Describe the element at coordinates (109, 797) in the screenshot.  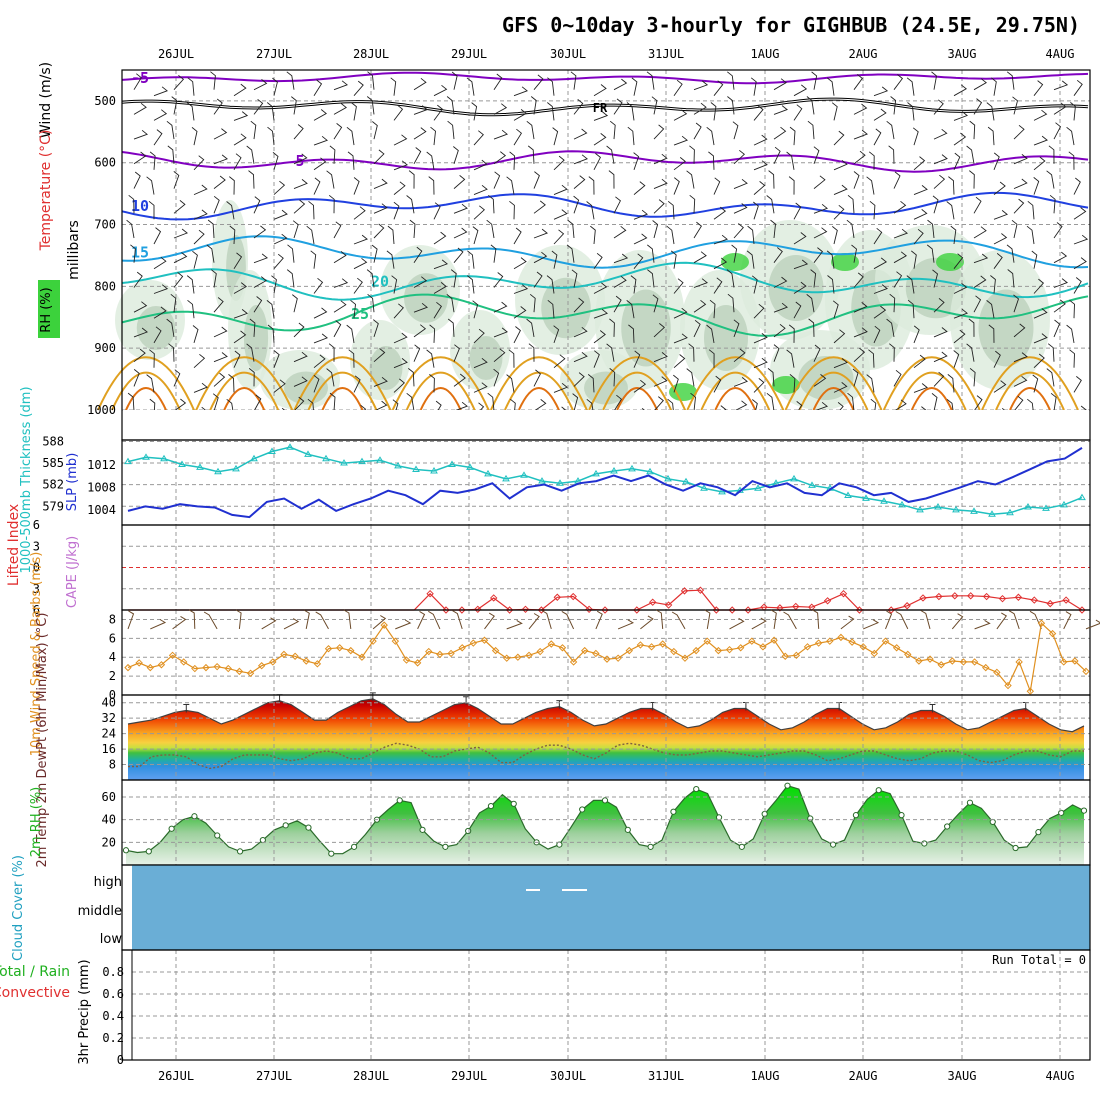
I see `rh-tick-60: 60` at that location.